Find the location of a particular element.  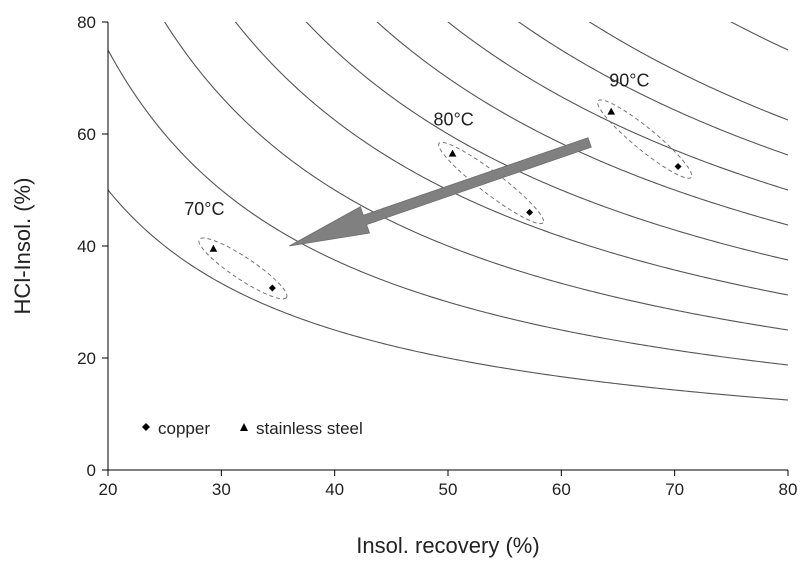

trend-arrow is located at coordinates (440, 192).